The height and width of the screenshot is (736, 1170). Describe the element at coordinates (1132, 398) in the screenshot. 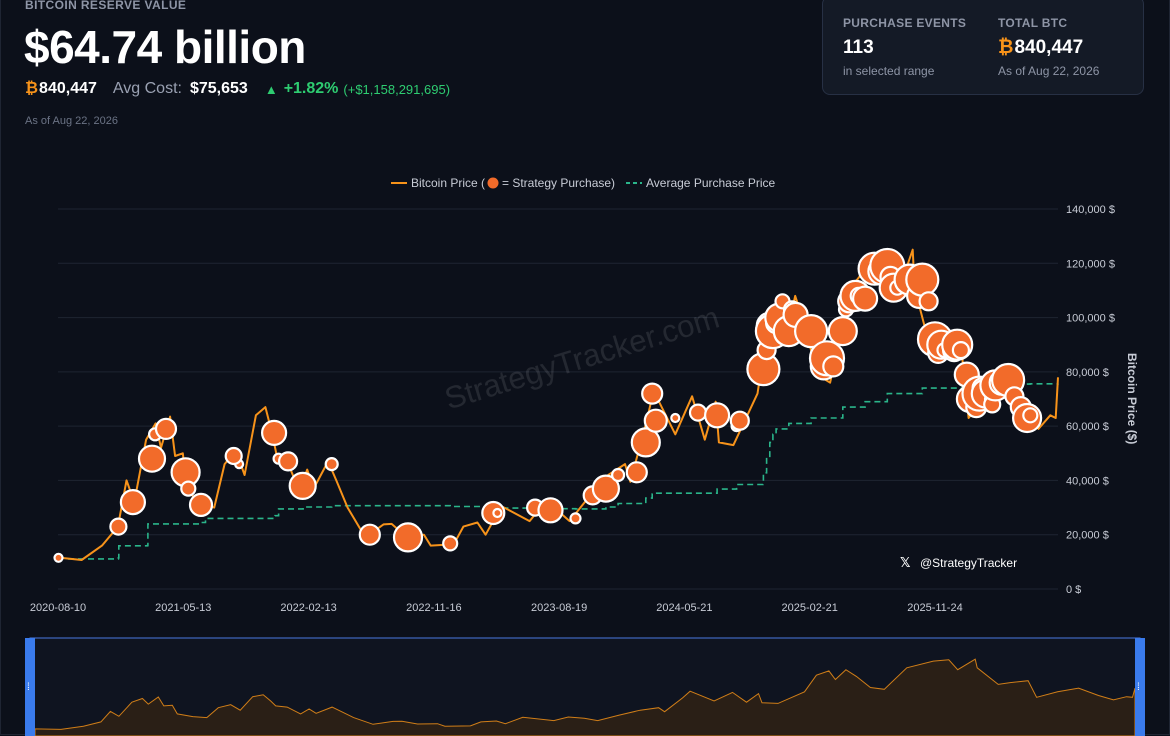

I see `y-axis-label: Bitcoin Price ($)` at that location.